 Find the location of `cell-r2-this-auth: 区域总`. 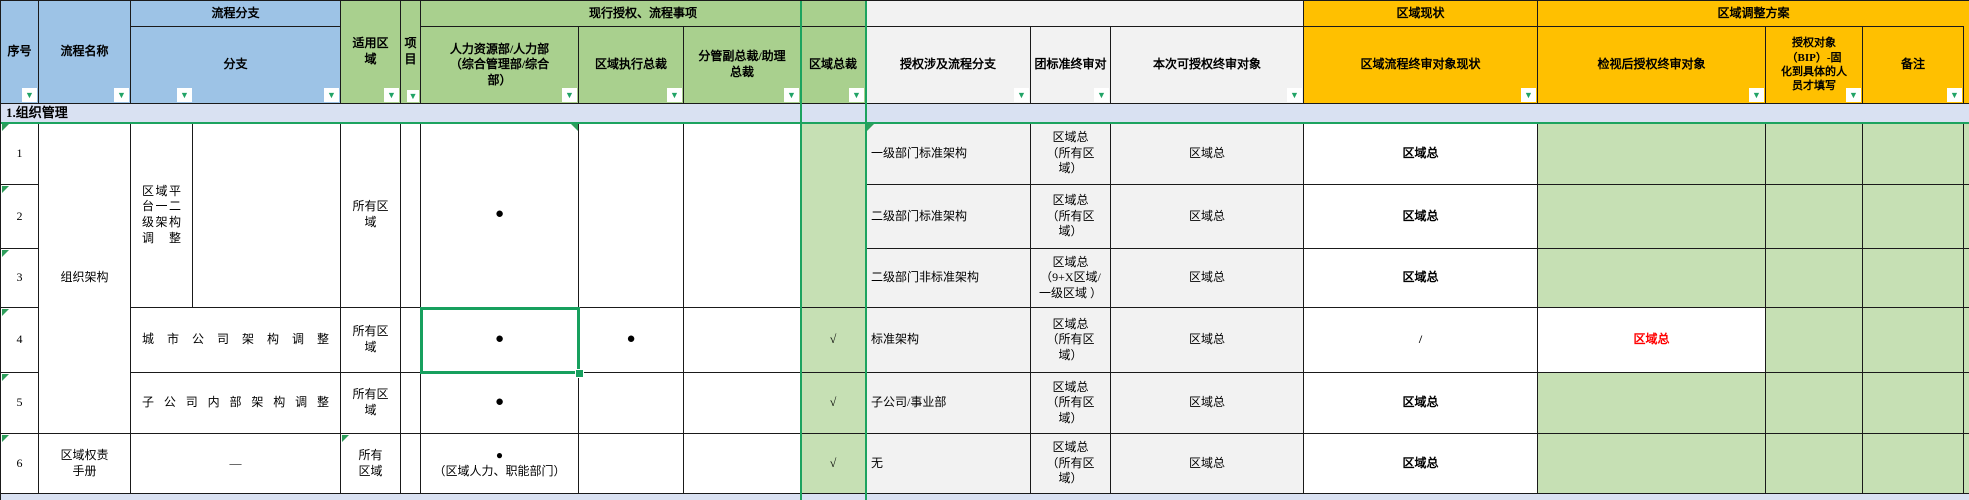

cell-r2-this-auth: 区域总 is located at coordinates (1207, 217).